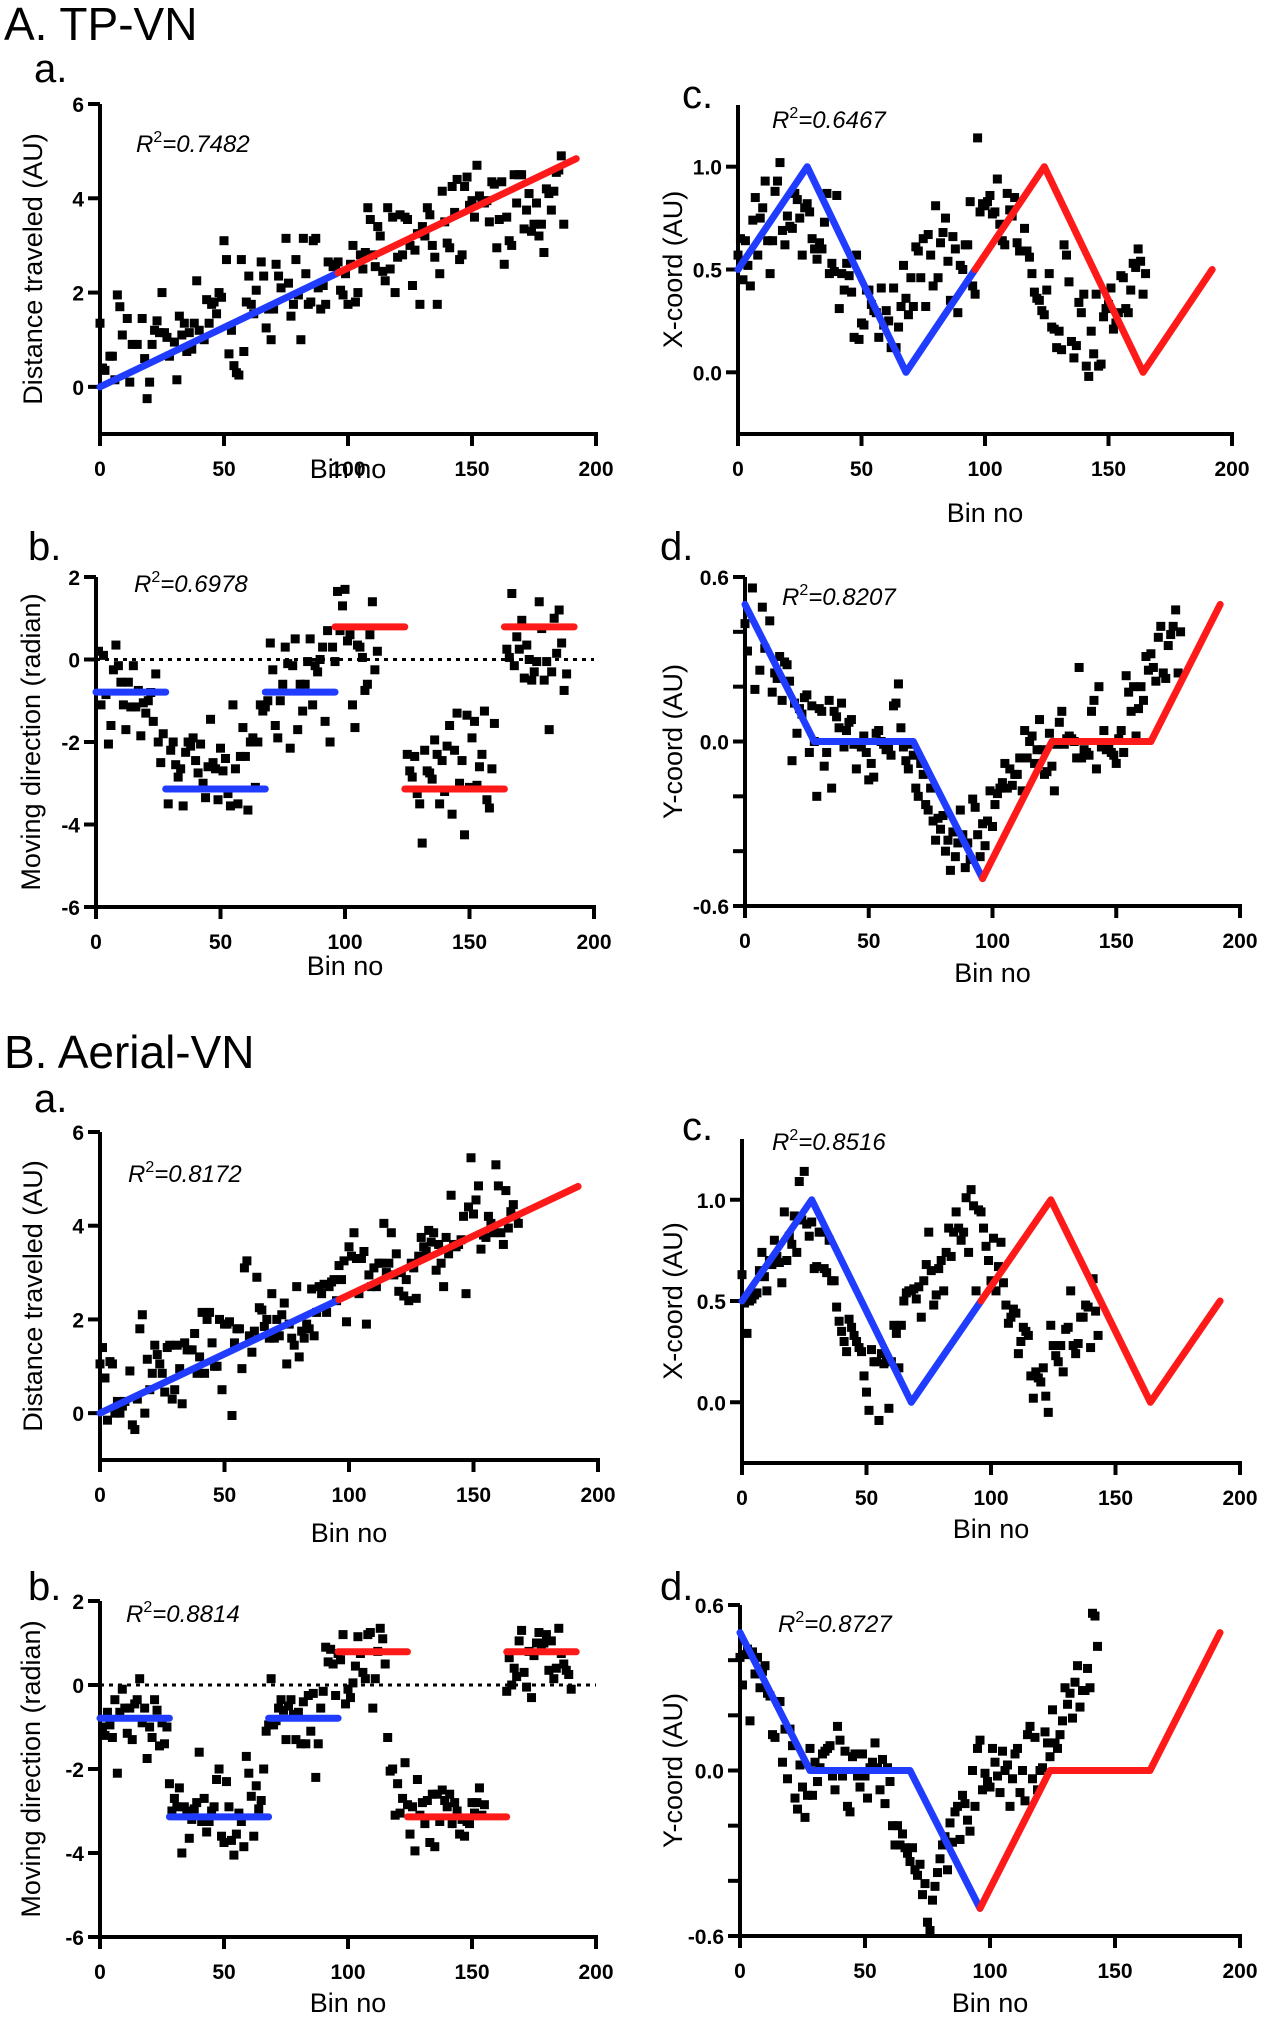 The image size is (1264, 2025). What do you see at coordinates (33, 269) in the screenshot?
I see `y-axis-label: Distance traveled (AU)` at bounding box center [33, 269].